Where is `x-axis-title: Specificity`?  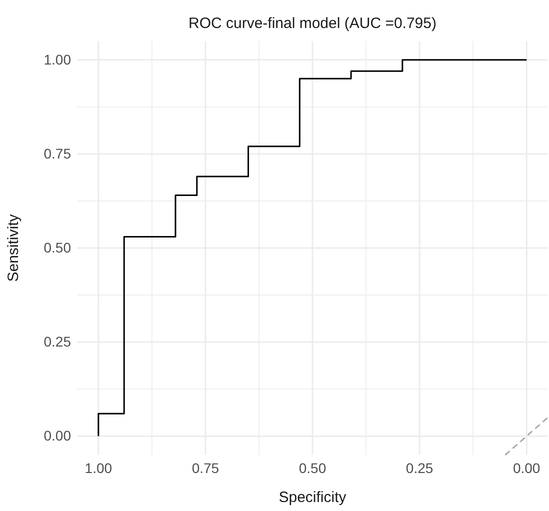
x-axis-title: Specificity is located at coordinates (312, 497).